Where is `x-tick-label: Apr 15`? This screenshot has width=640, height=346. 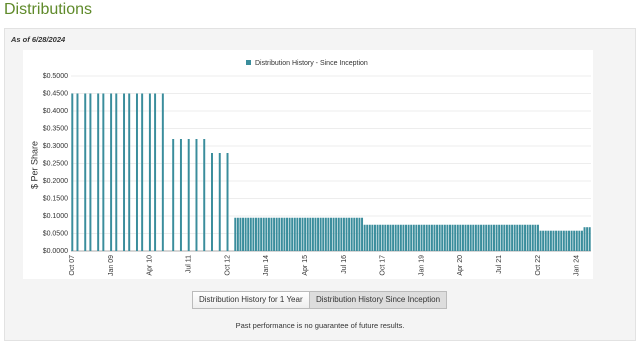
x-tick-label: Apr 15 is located at coordinates (305, 265).